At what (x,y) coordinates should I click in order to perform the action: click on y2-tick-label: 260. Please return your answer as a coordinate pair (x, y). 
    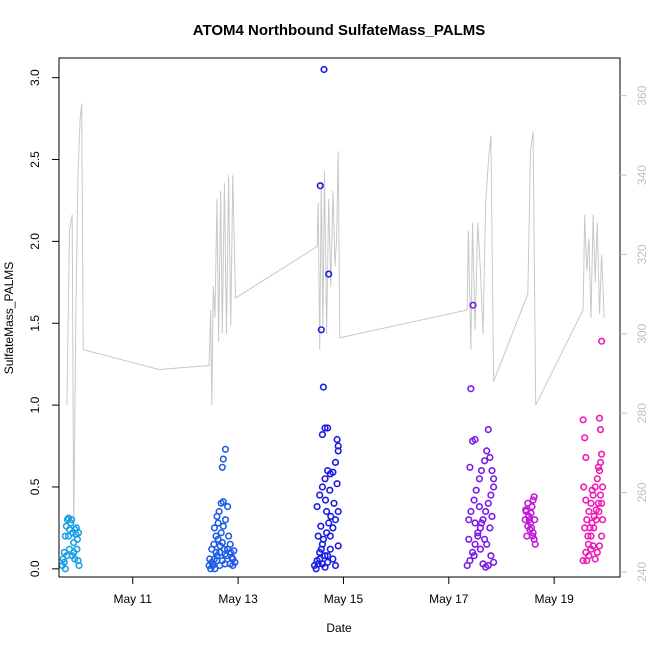
    Looking at the image, I should click on (642, 492).